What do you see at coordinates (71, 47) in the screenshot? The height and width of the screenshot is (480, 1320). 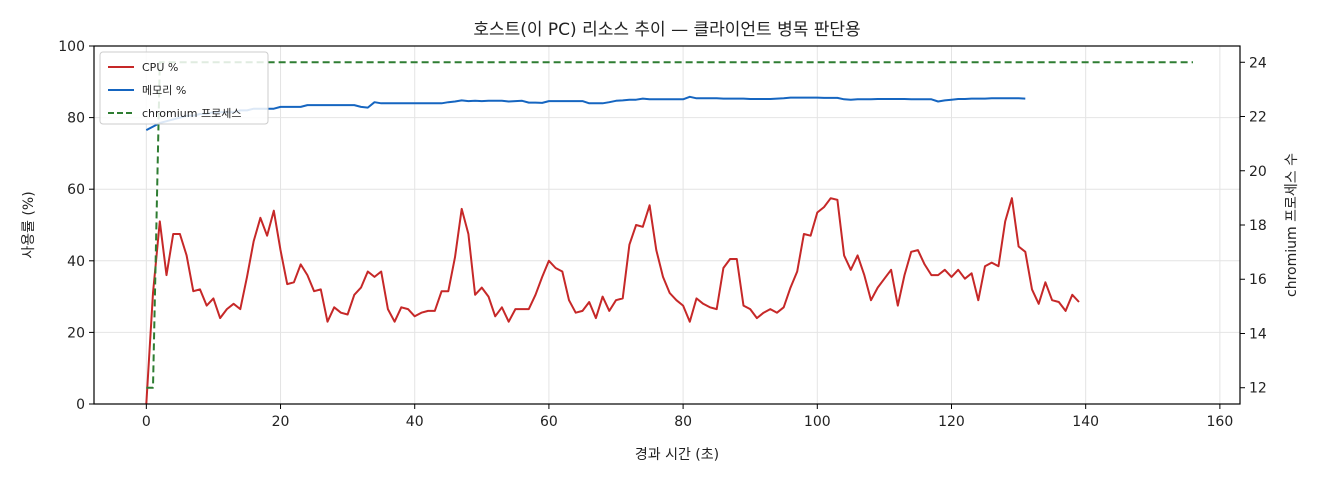 I see `y-tick-label: 100` at bounding box center [71, 47].